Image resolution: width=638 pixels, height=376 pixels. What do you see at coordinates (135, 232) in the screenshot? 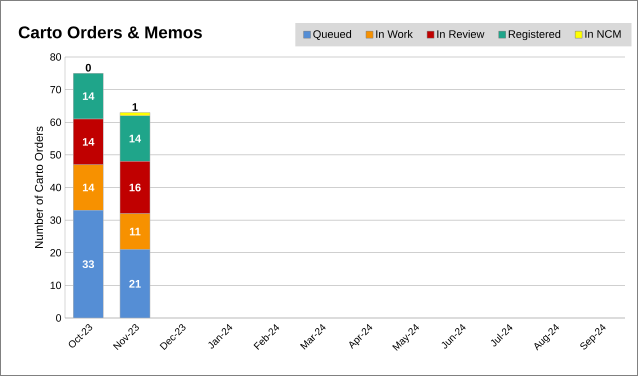
I see `data-label: 11` at bounding box center [135, 232].